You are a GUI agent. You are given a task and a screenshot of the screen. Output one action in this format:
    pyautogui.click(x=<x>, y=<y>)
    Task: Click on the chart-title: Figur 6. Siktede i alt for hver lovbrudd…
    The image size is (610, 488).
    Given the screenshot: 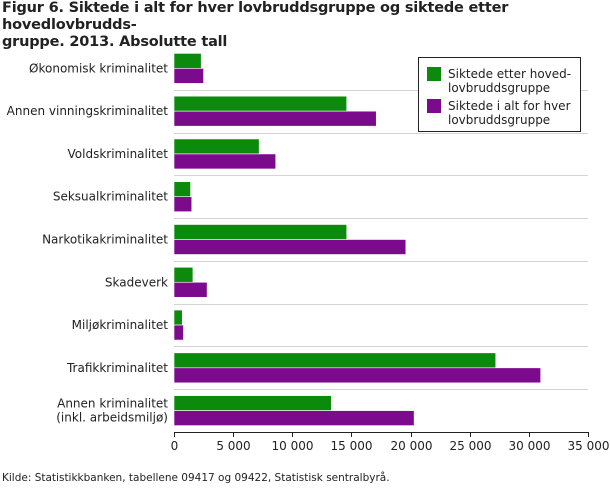 What is the action you would take?
    pyautogui.click(x=305, y=25)
    